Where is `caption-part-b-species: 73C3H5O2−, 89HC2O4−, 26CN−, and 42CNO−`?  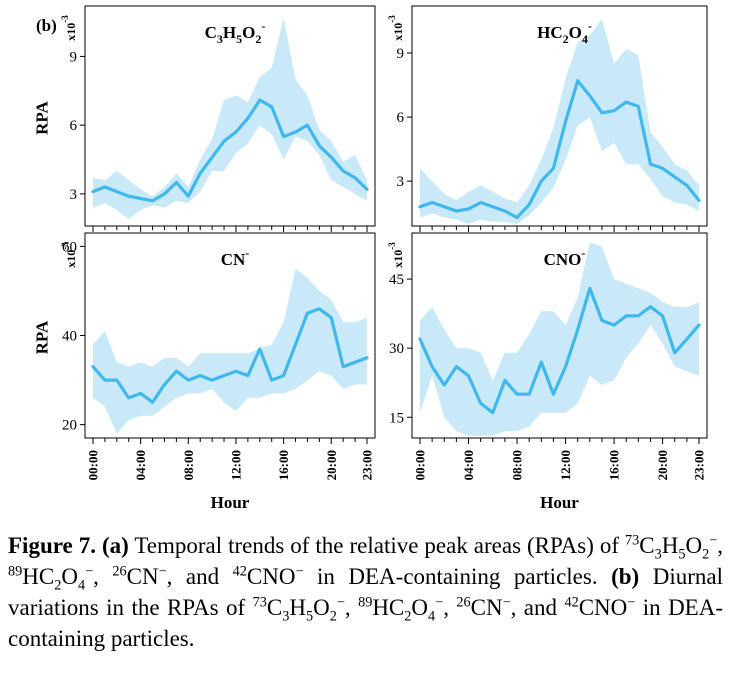 caption-part-b-species: 73C3H5O2−, 89HC2O4−, 26CN−, and 42CNO− is located at coordinates (444, 609).